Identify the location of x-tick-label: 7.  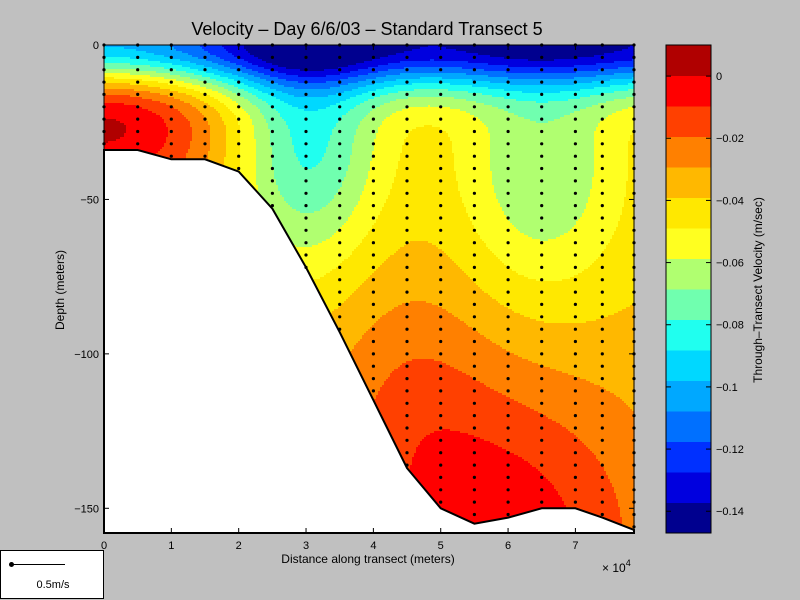
(575, 546).